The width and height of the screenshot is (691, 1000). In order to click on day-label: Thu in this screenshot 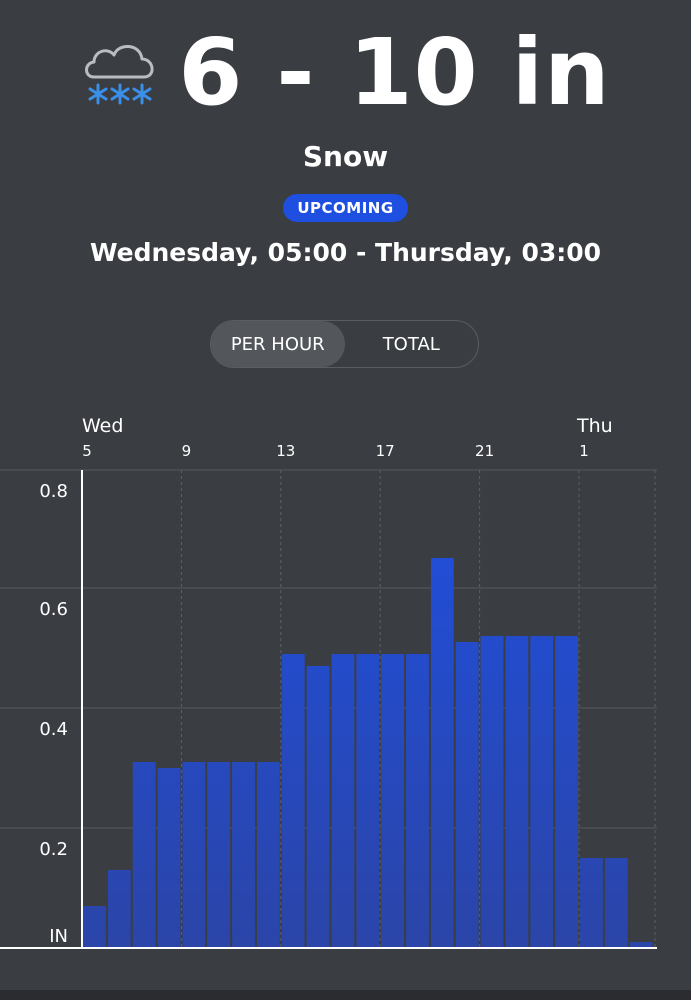, I will do `click(594, 426)`.